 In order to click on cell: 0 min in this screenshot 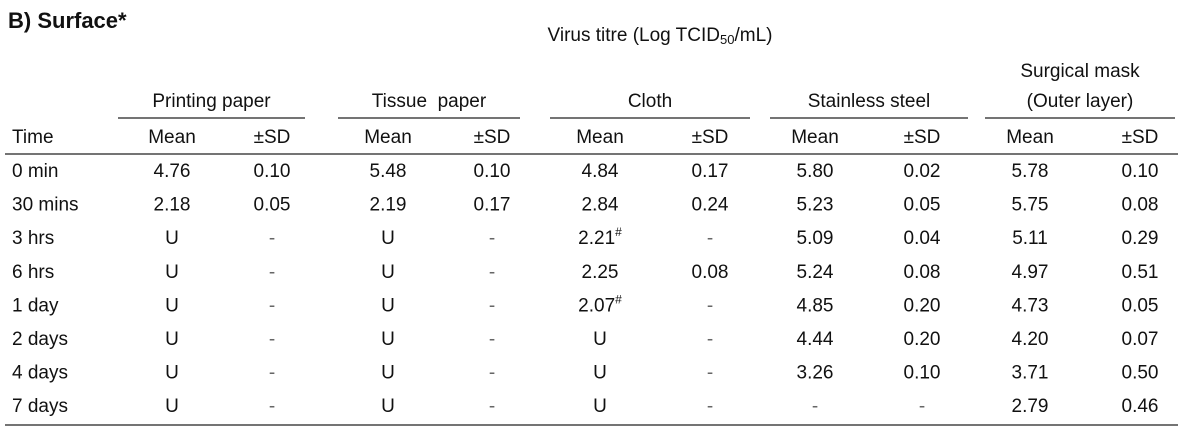, I will do `click(35, 171)`.